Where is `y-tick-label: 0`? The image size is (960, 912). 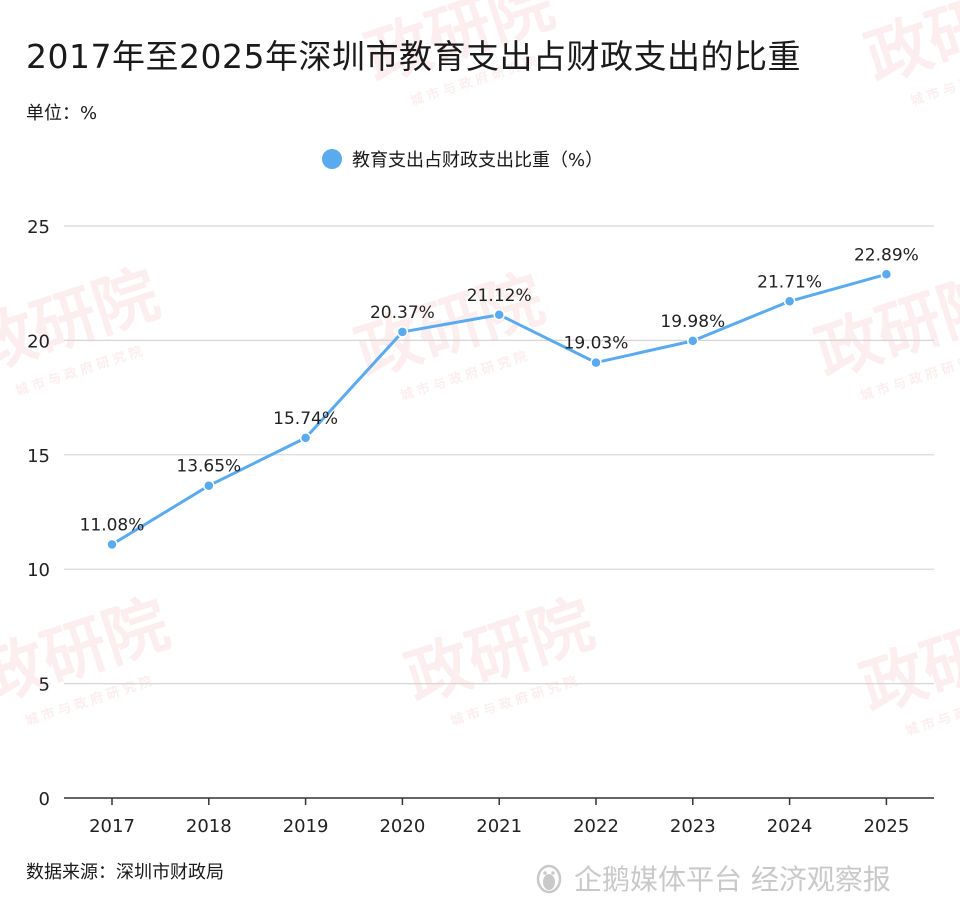 y-tick-label: 0 is located at coordinates (44, 799).